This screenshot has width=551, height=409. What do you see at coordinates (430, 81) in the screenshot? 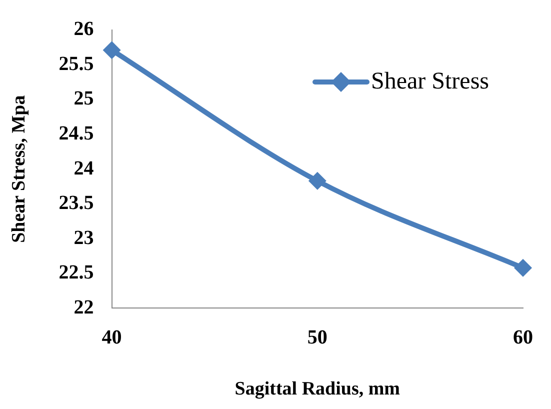
I see `legend-label: Shear Stress` at bounding box center [430, 81].